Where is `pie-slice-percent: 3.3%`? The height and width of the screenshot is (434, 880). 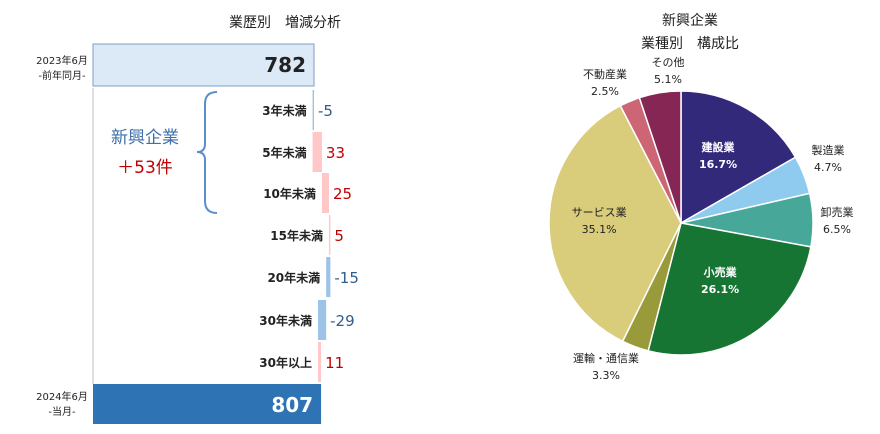 pie-slice-percent: 3.3% is located at coordinates (606, 375).